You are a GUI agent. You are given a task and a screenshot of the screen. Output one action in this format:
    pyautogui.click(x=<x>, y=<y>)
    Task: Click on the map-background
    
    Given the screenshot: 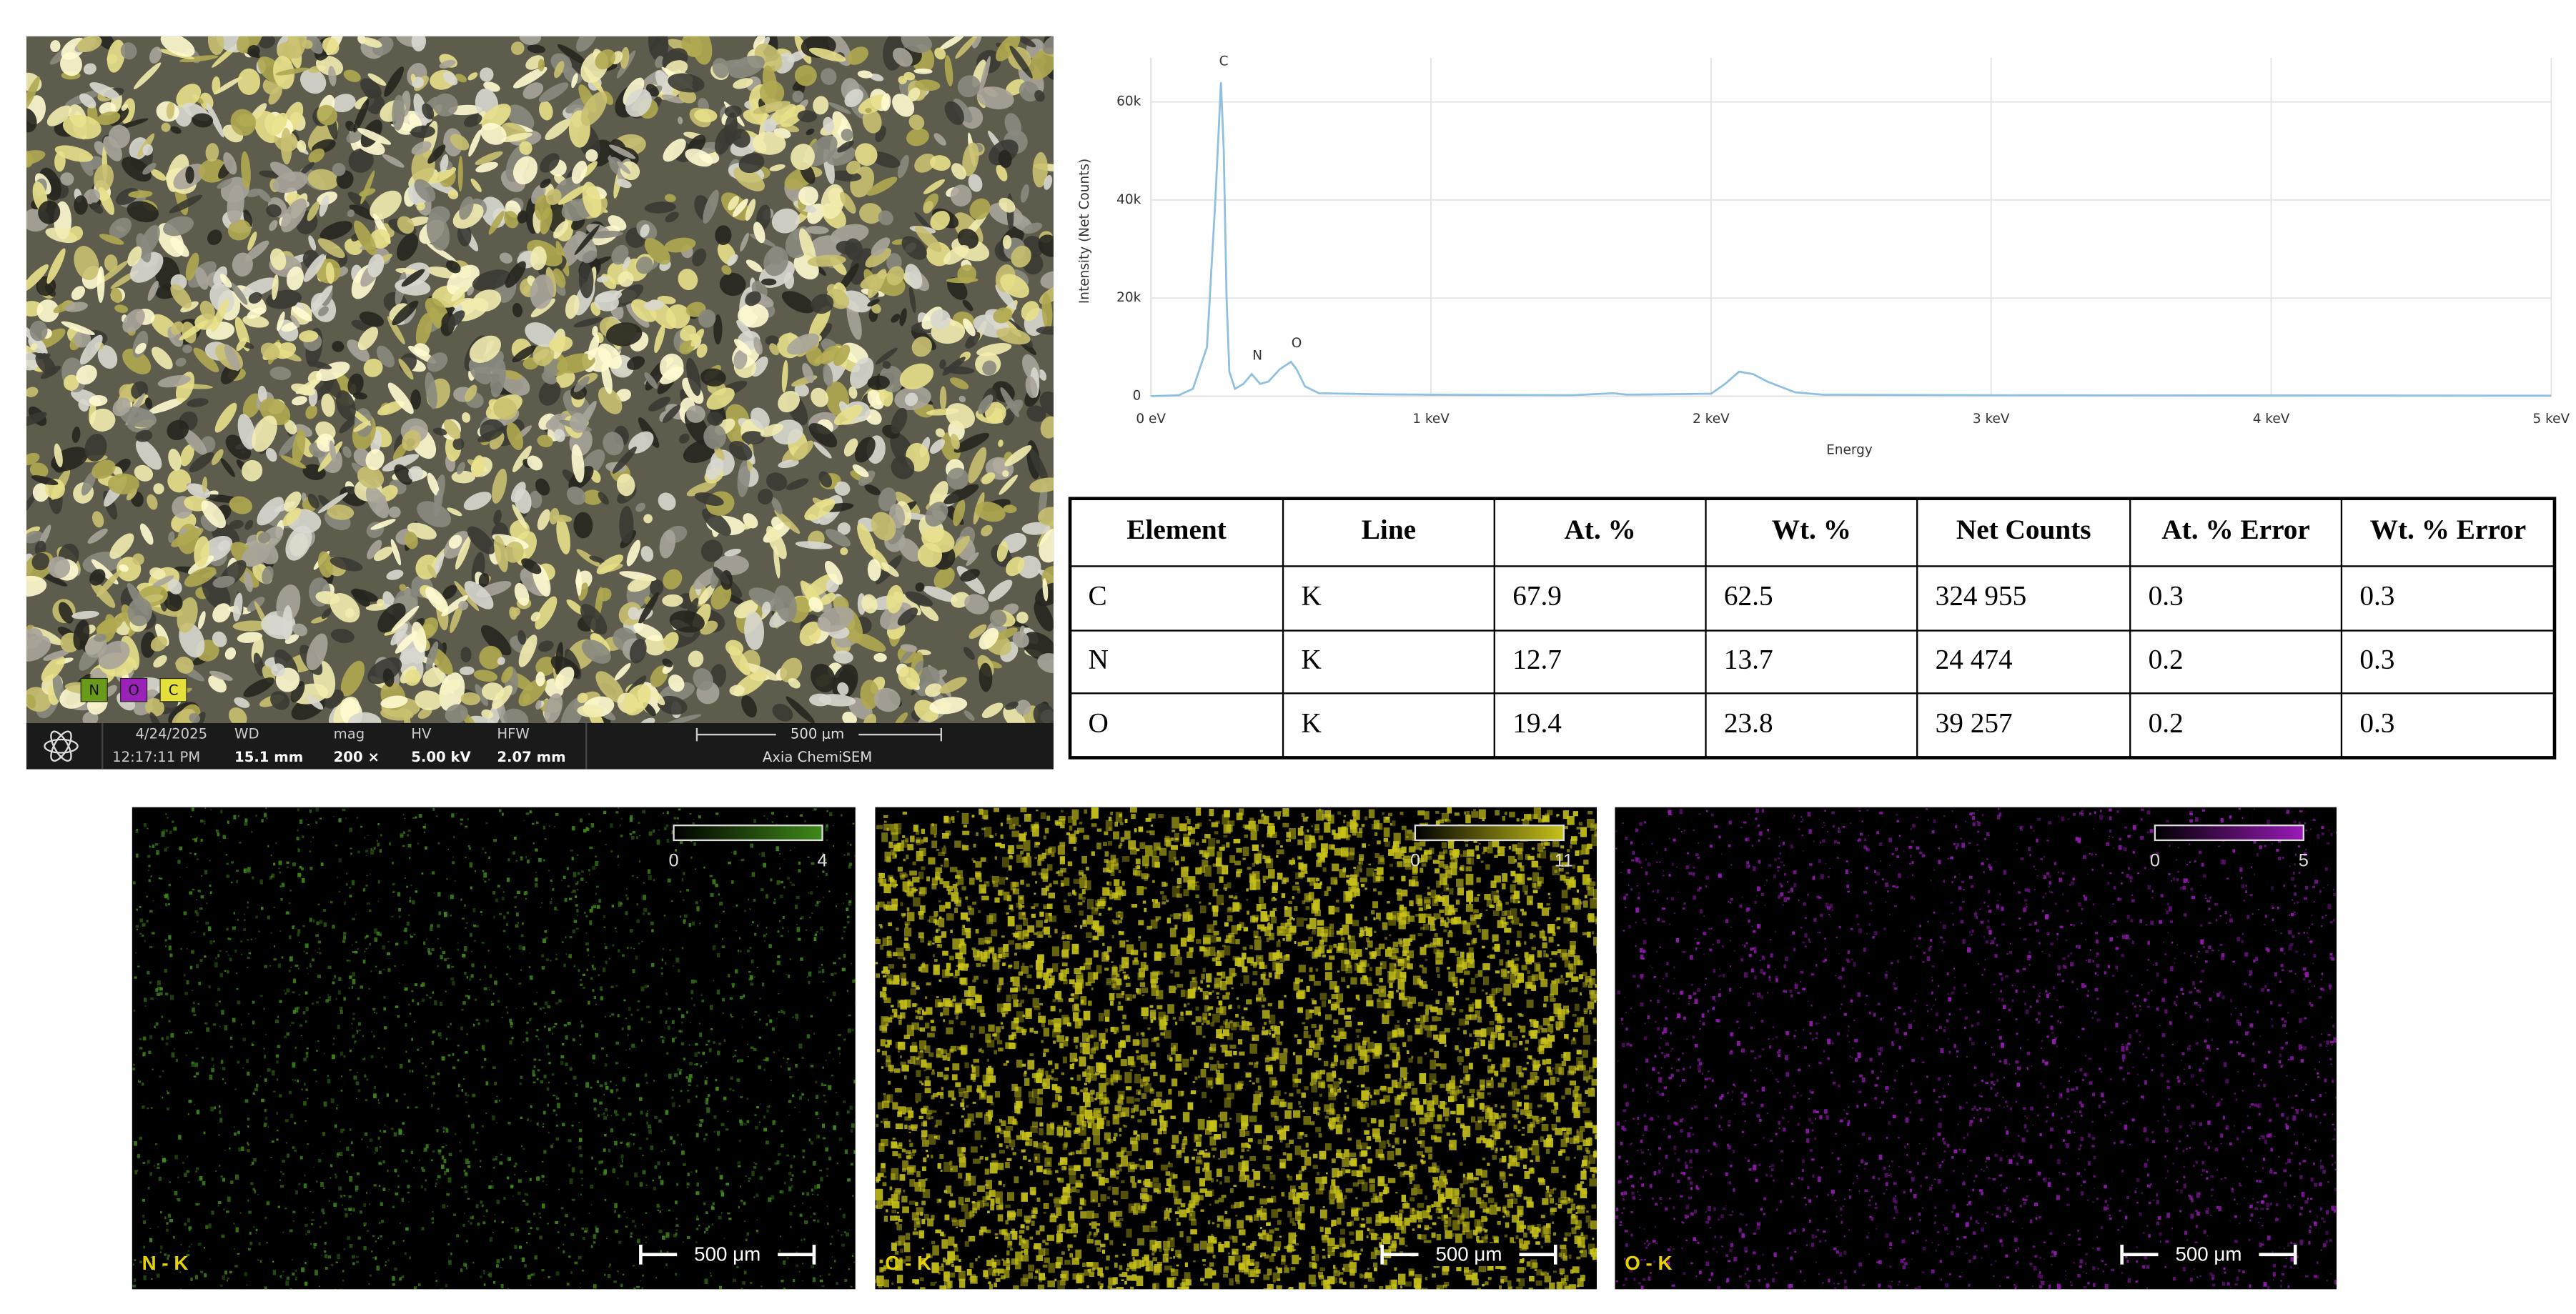 What is the action you would take?
    pyautogui.click(x=494, y=1048)
    